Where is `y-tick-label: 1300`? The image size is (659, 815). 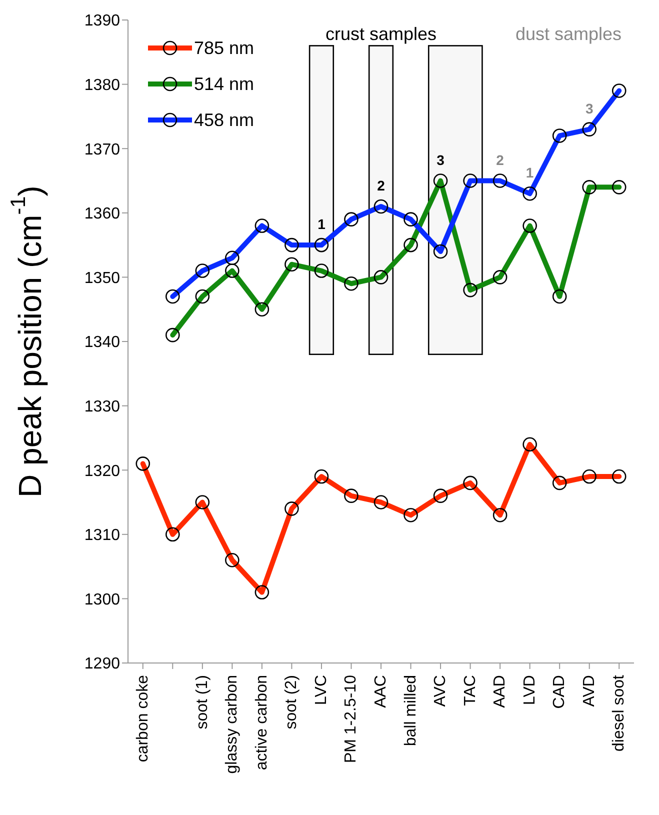
y-tick-label: 1300 is located at coordinates (102, 599).